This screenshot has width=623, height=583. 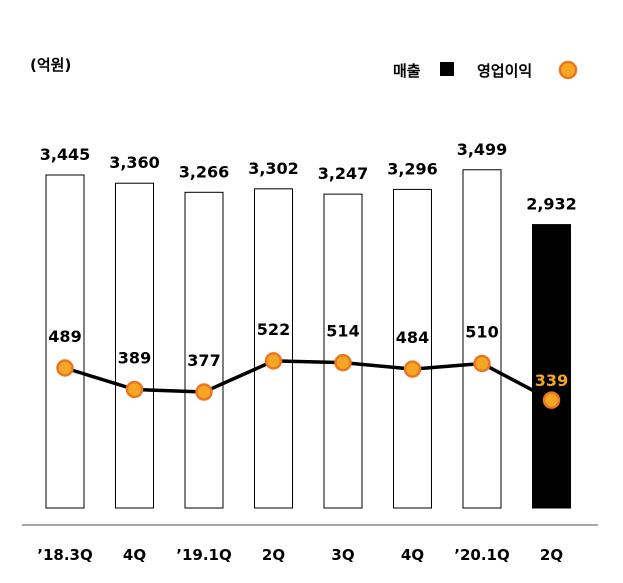 What do you see at coordinates (482, 149) in the screenshot?
I see `revenue-value-label: 3,499` at bounding box center [482, 149].